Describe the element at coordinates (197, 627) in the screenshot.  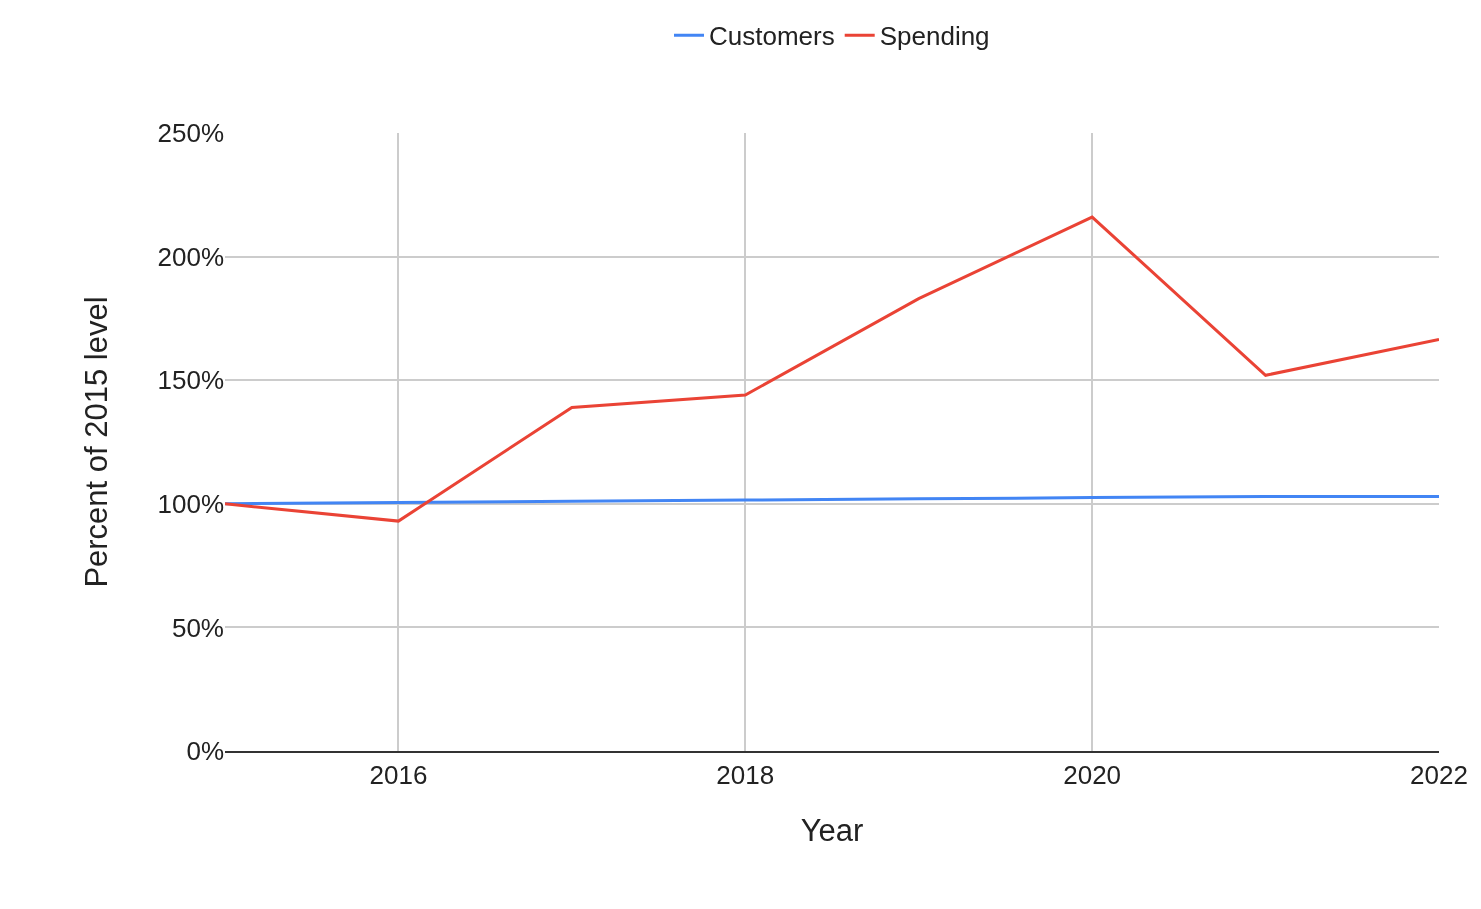
I see `y-tick-label: 50%` at that location.